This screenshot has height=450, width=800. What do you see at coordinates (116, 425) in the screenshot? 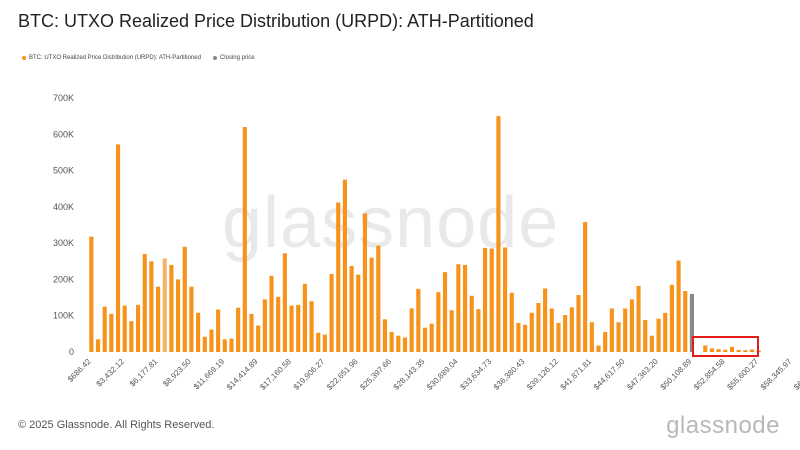
I see `footer-copyright: © 2025 Glassnode. All Rights Reserved.` at bounding box center [116, 425].